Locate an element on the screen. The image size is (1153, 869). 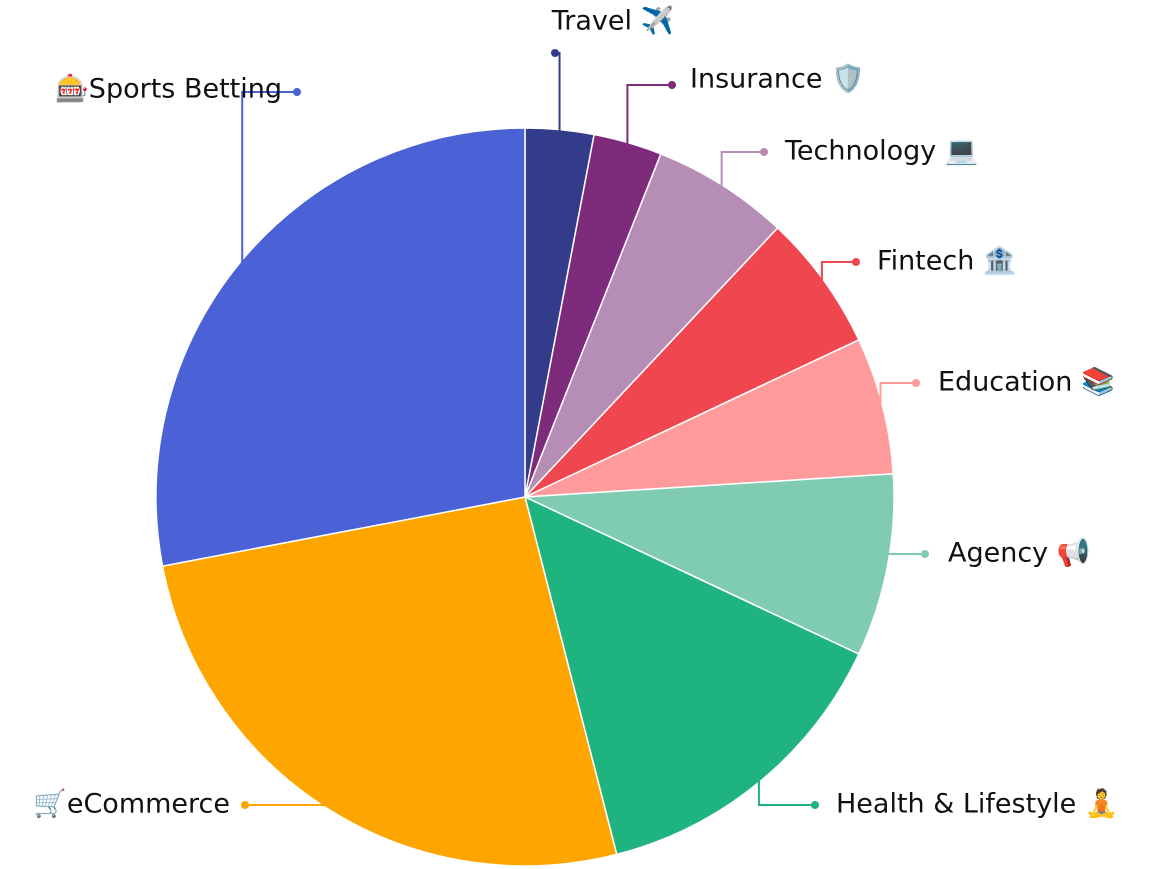
slice-label: Agency 📢 is located at coordinates (1019, 553).